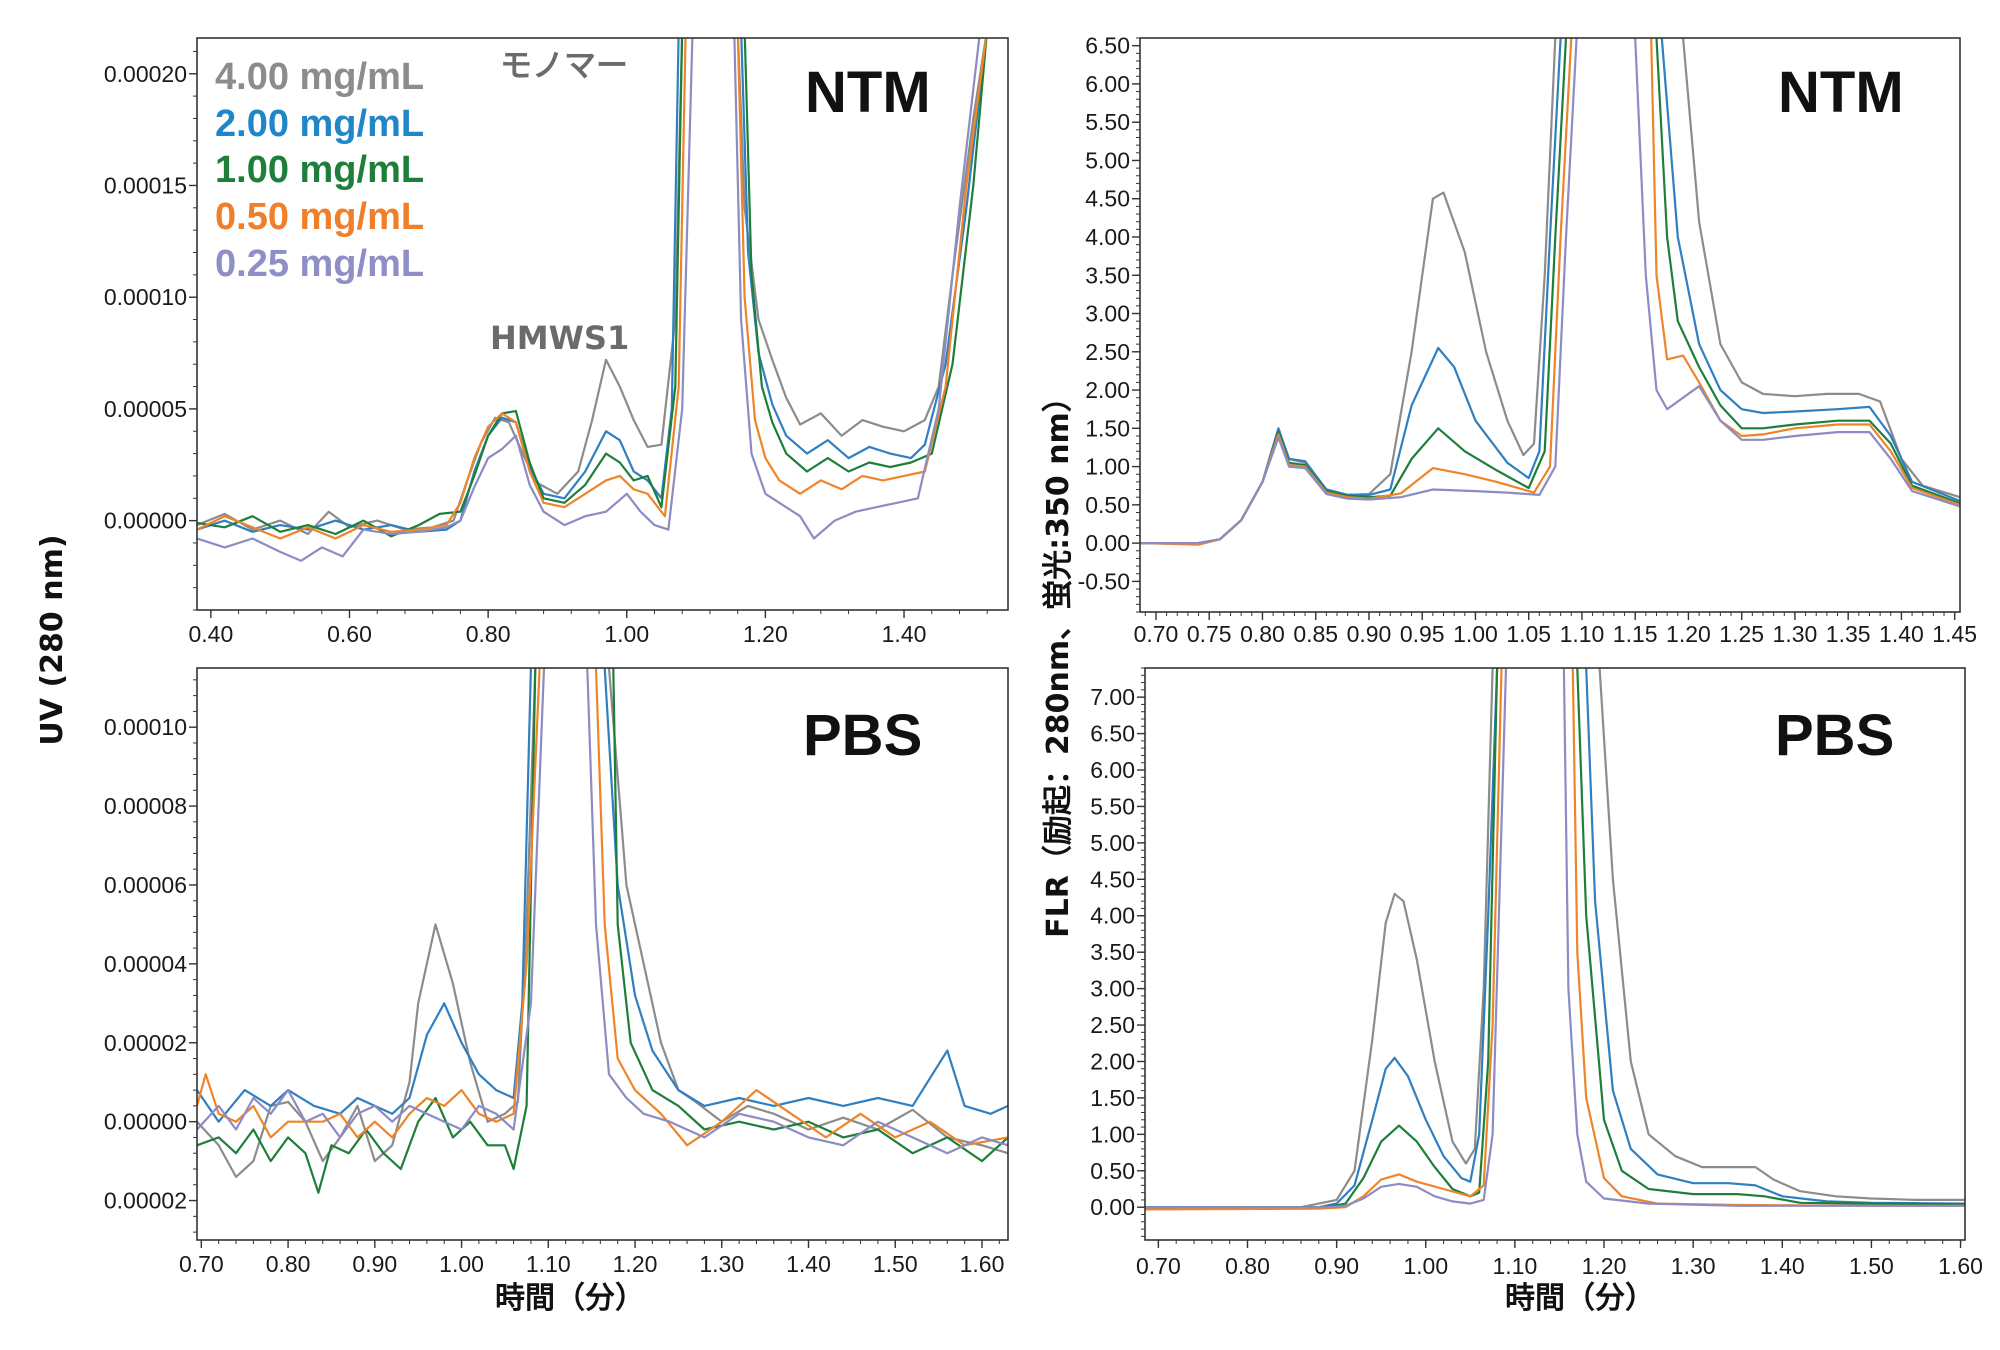  What do you see at coordinates (145, 521) in the screenshot?
I see `y-tick-label: 0.00000` at bounding box center [145, 521].